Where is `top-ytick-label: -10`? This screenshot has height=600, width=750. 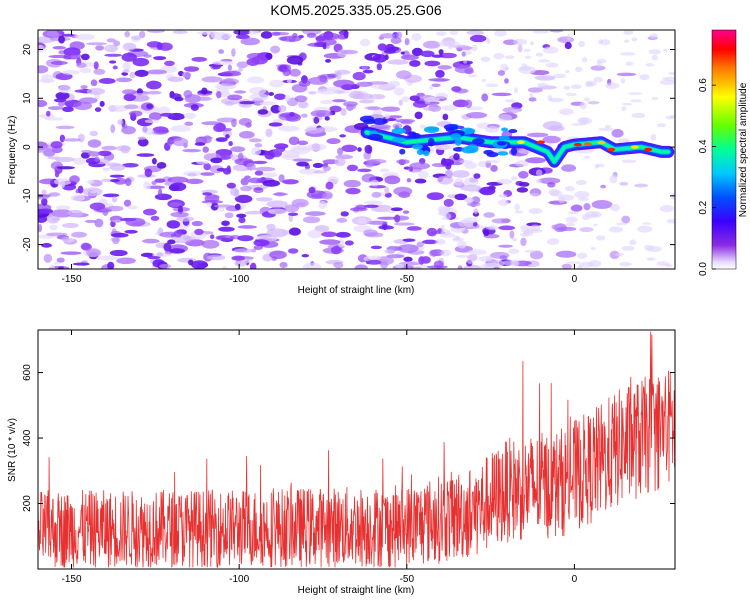 top-ytick-label: -10 is located at coordinates (27, 195).